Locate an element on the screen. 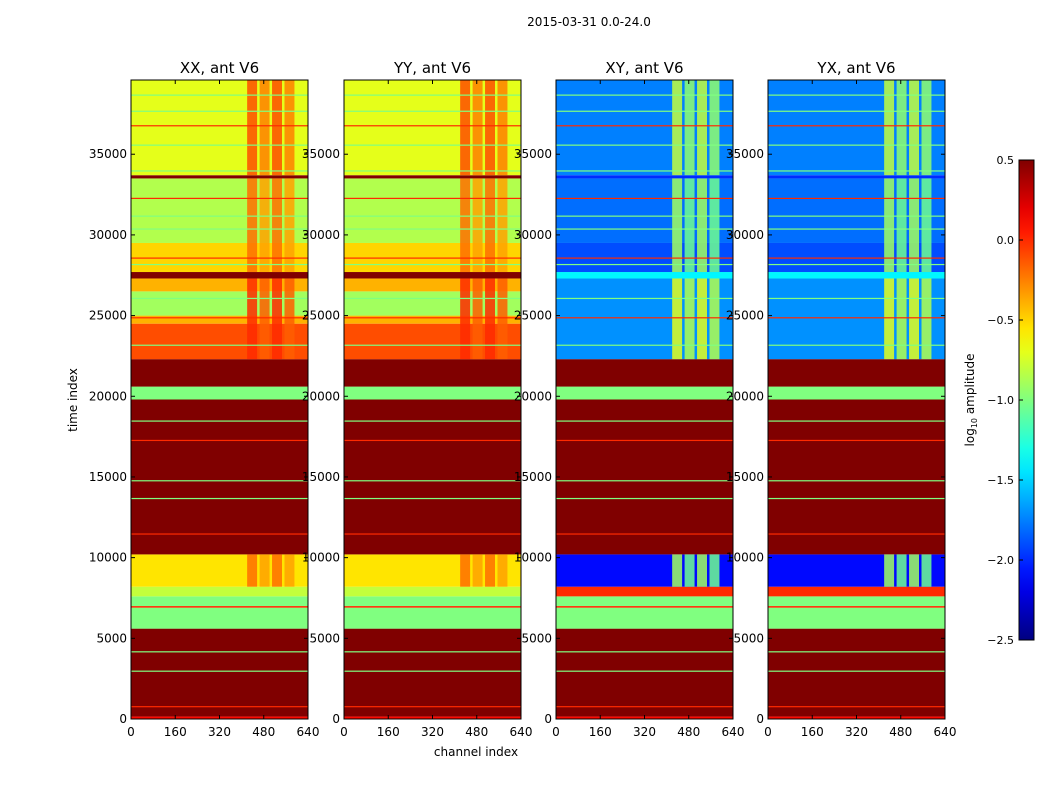 This screenshot has width=1050, height=800. panel-title: YY, ant V6 is located at coordinates (432, 68).